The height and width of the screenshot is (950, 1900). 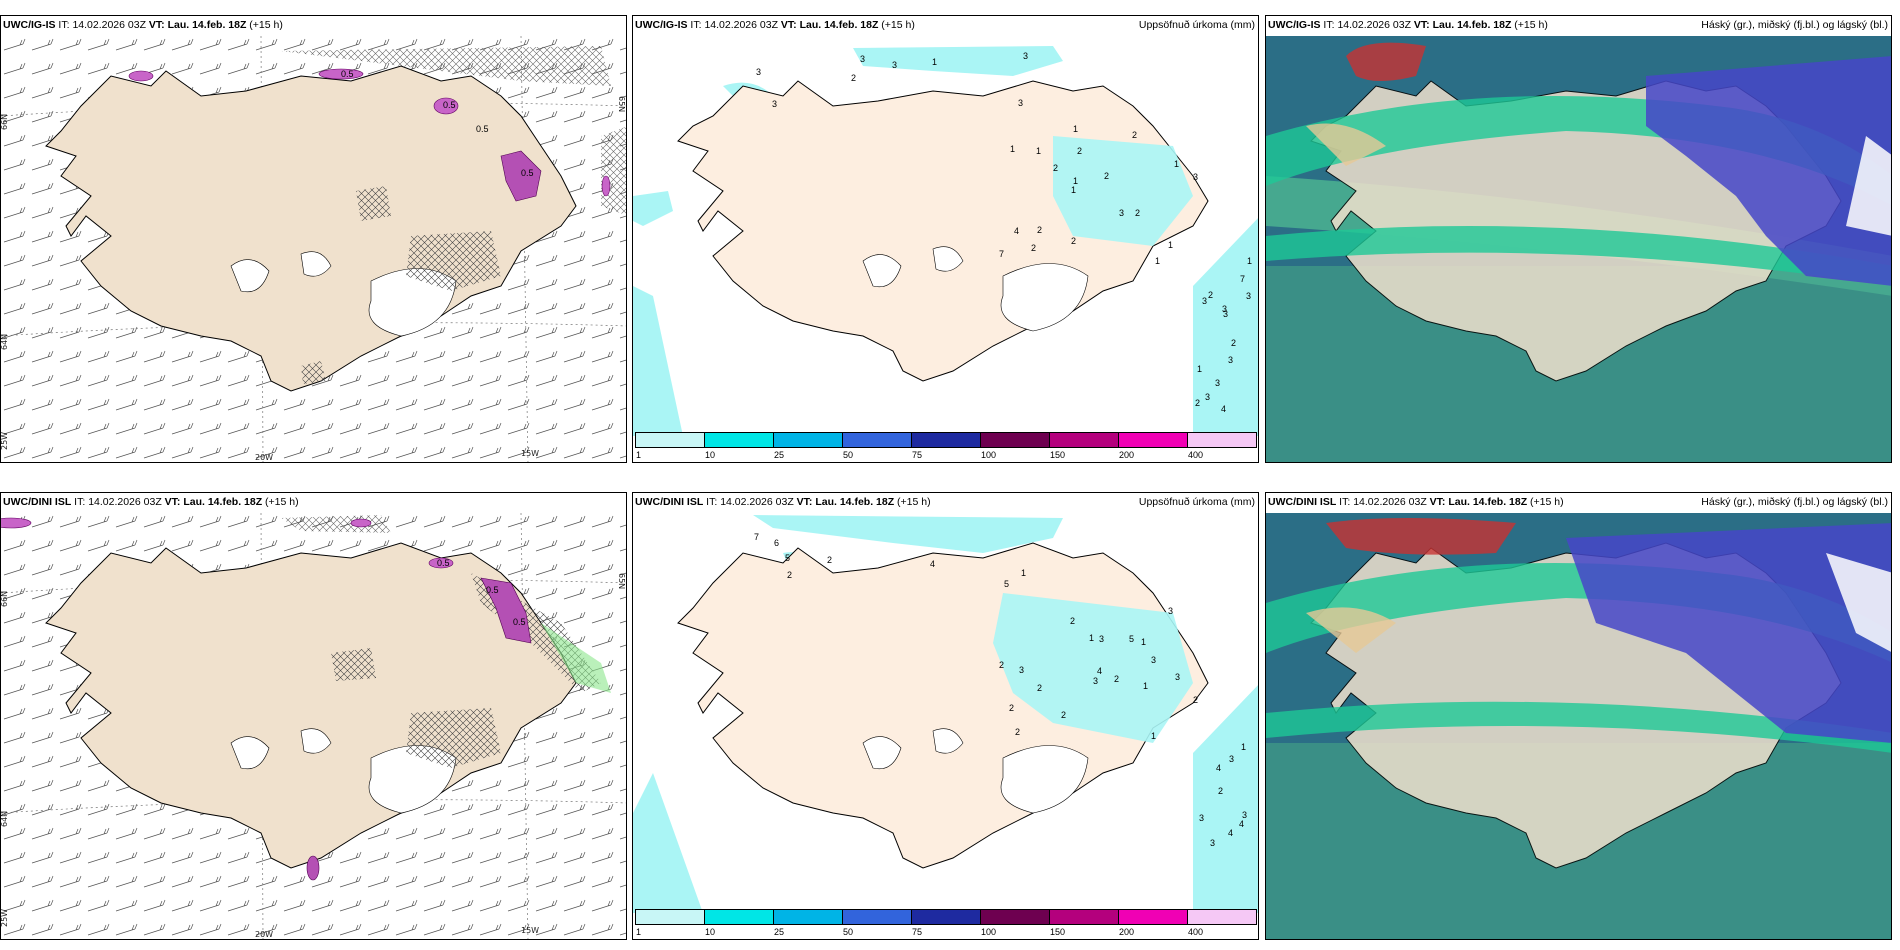 What do you see at coordinates (5, 441) in the screenshot?
I see `lon-label-25: 25W` at bounding box center [5, 441].